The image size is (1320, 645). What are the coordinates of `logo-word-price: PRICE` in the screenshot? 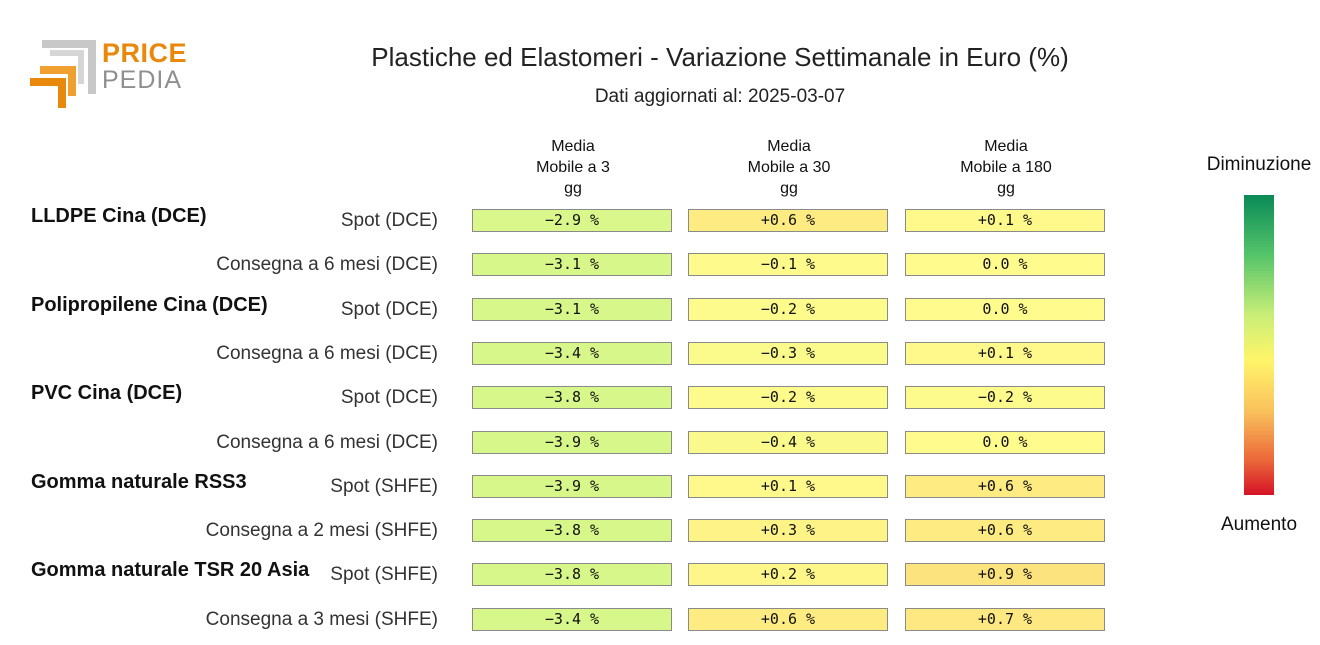 It's located at (145, 53).